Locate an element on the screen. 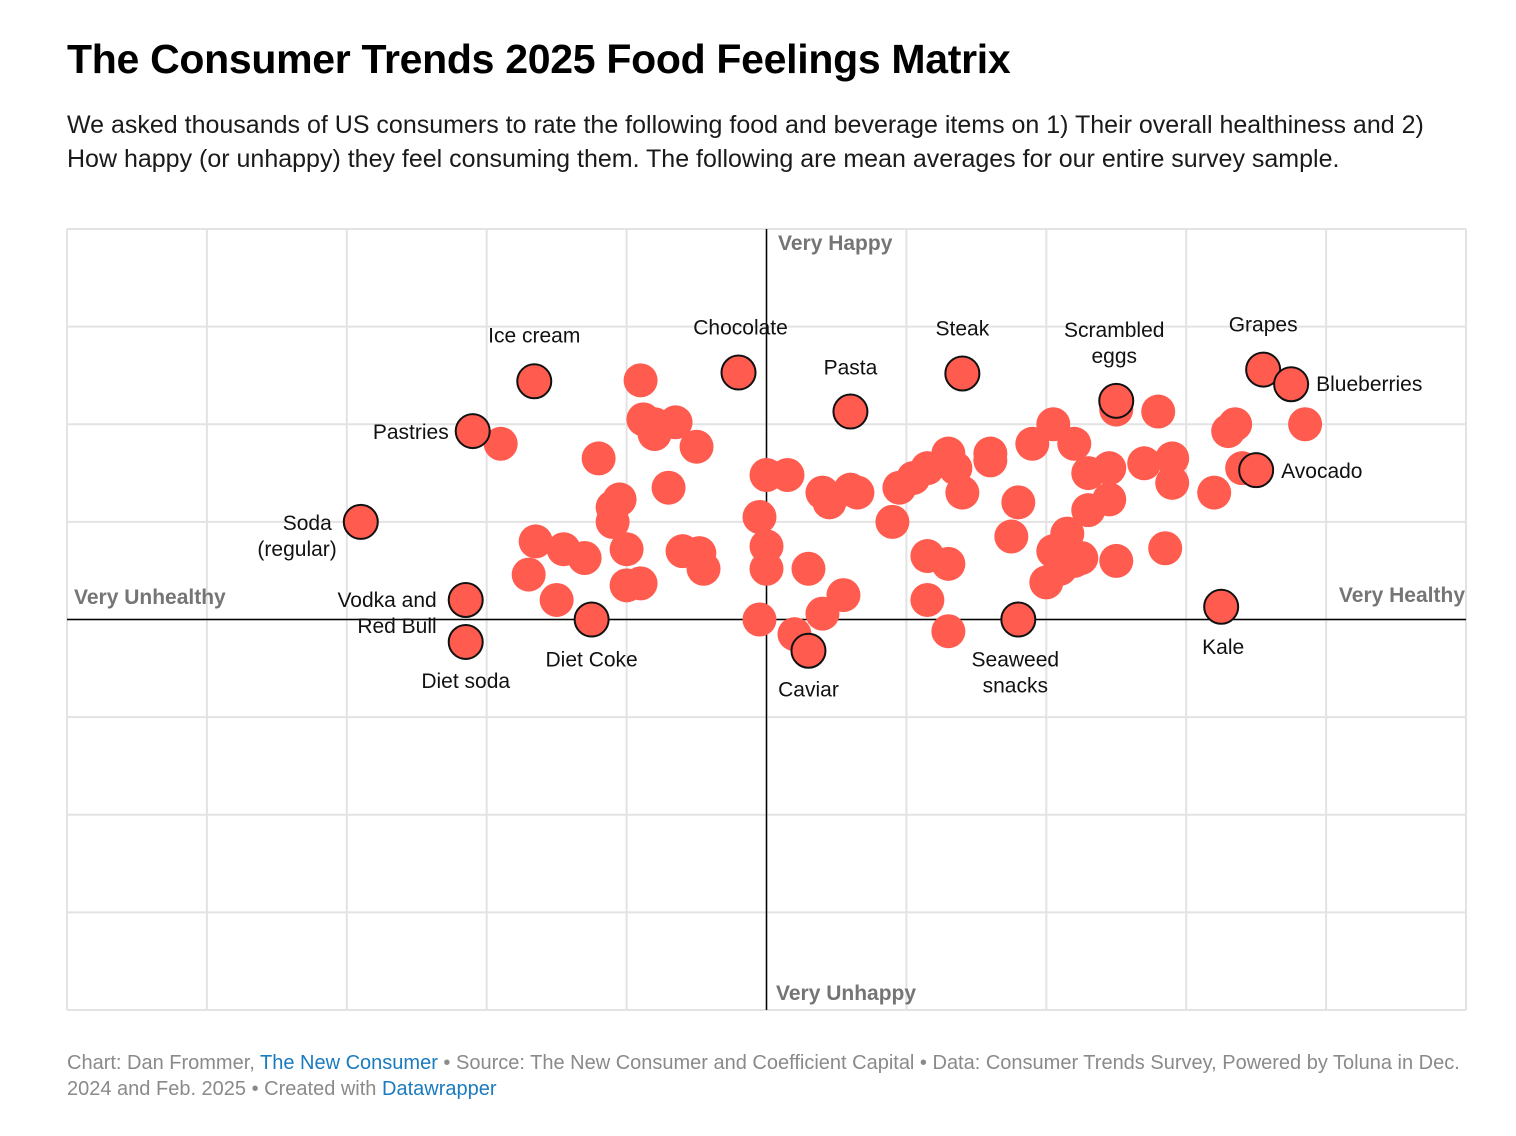  axis-label-very-happy: Very Happy is located at coordinates (835, 243).